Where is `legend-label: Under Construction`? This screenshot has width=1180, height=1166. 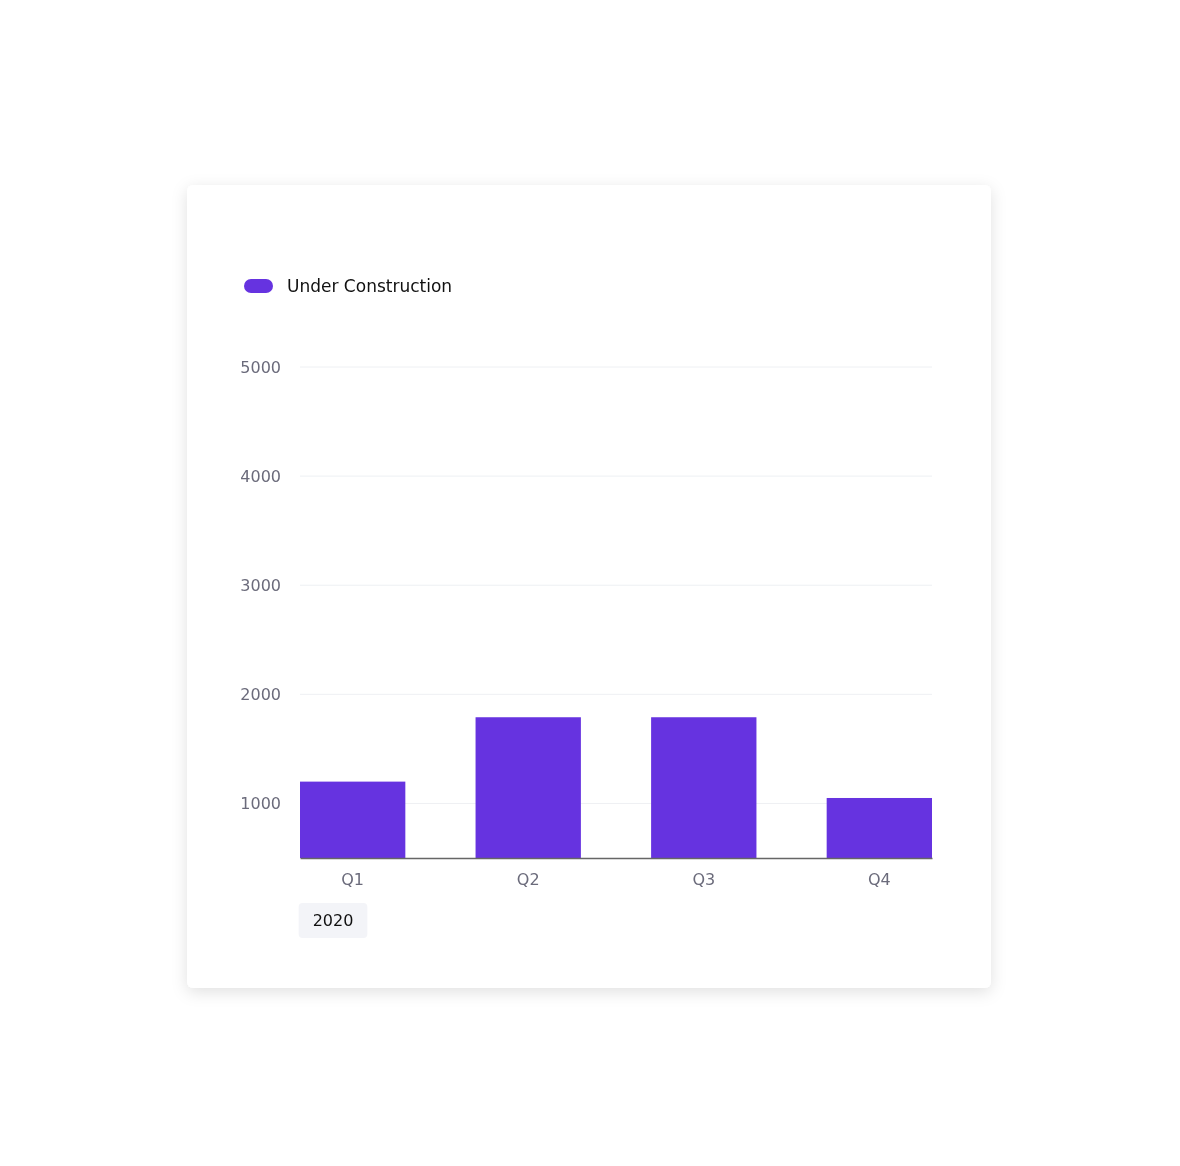 legend-label: Under Construction is located at coordinates (370, 286).